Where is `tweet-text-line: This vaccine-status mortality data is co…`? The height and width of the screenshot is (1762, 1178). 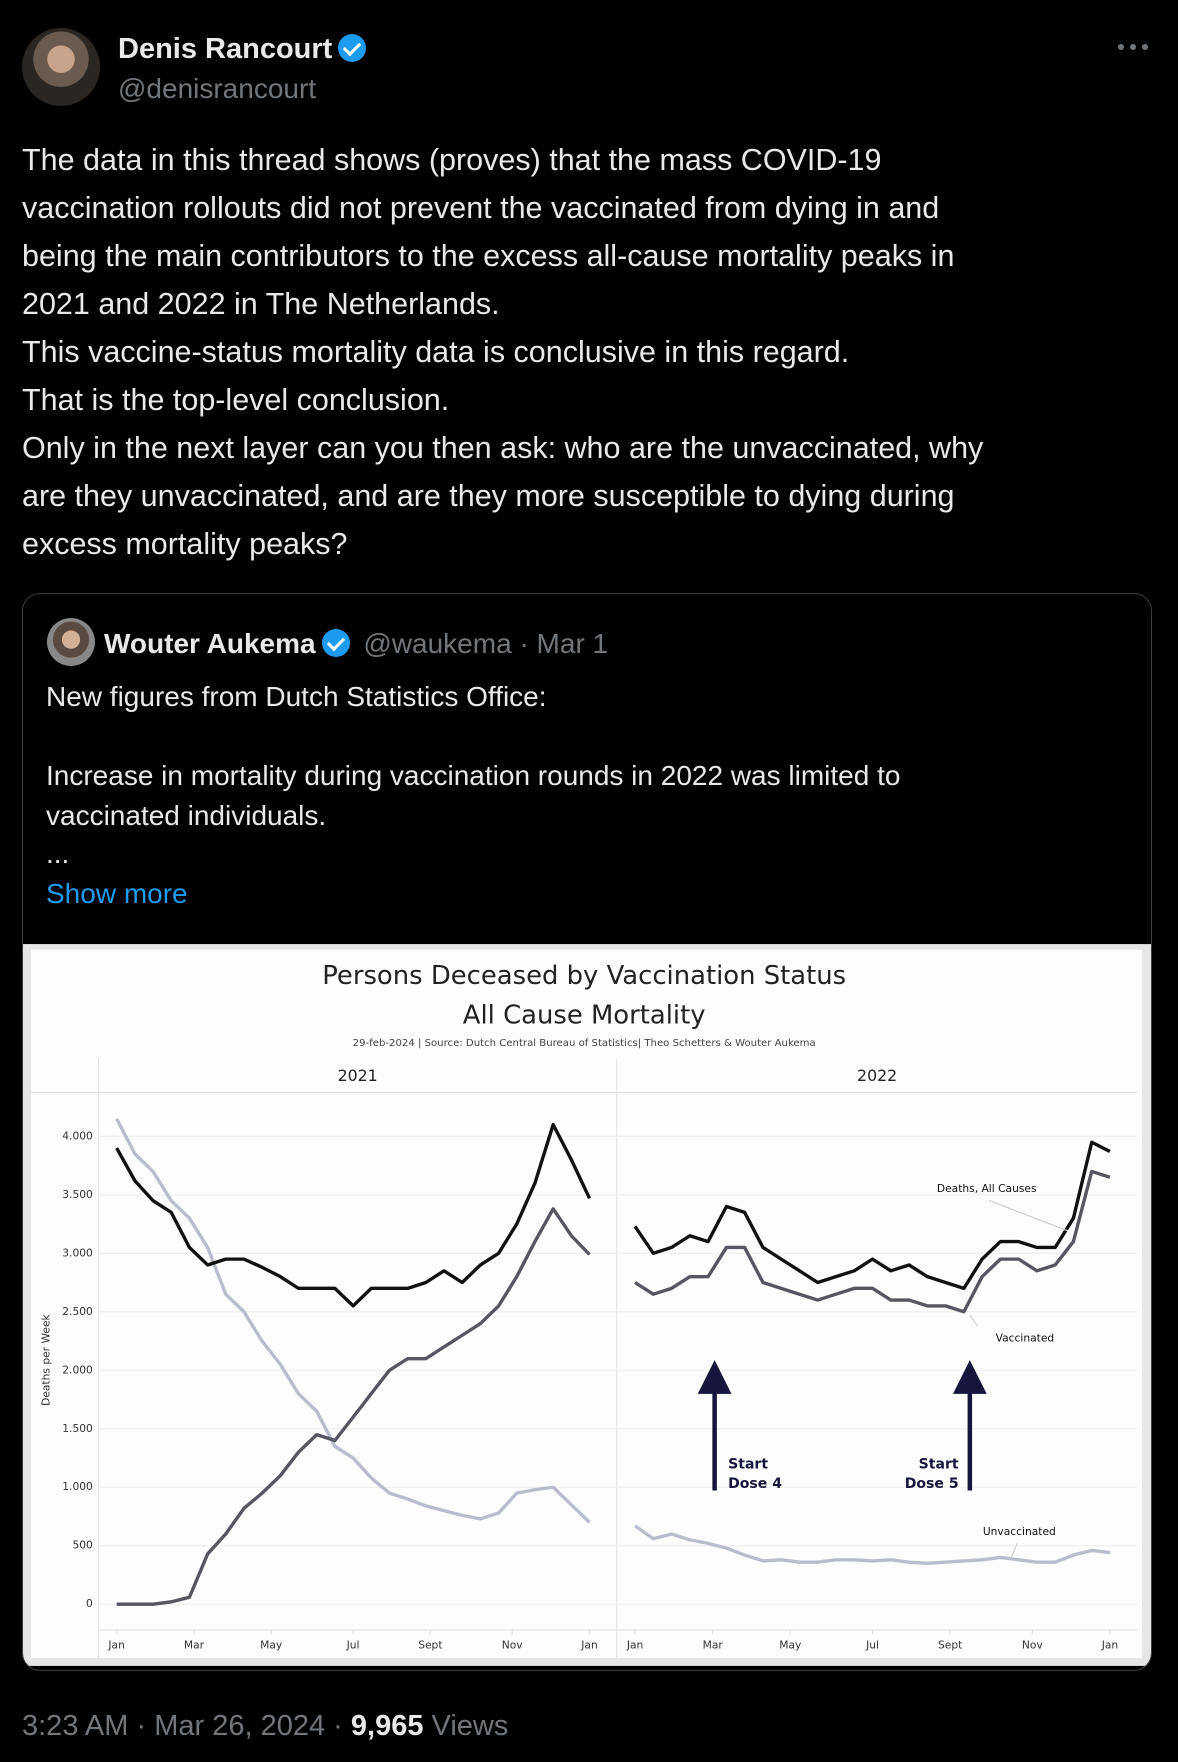 tweet-text-line: This vaccine-status mortality data is co… is located at coordinates (436, 352).